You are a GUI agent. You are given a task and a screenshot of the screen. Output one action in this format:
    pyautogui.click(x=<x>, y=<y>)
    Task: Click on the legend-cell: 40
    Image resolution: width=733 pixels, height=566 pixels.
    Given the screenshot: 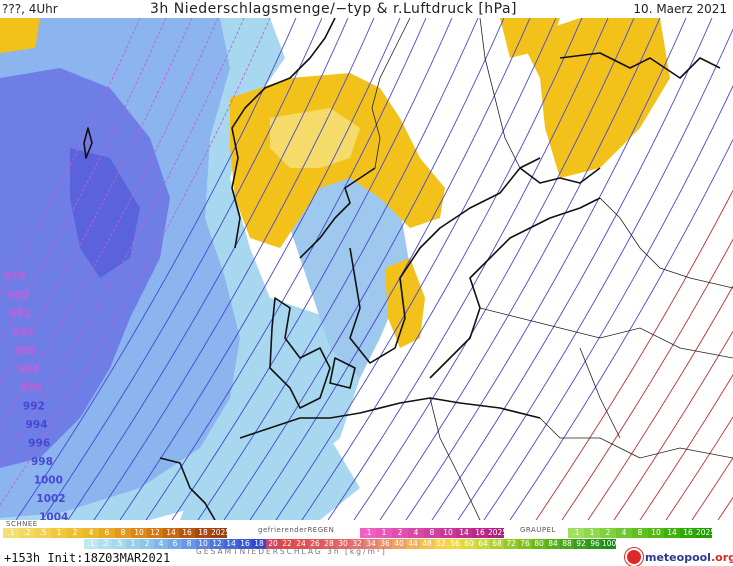 What is the action you would take?
    pyautogui.click(x=399, y=544)
    